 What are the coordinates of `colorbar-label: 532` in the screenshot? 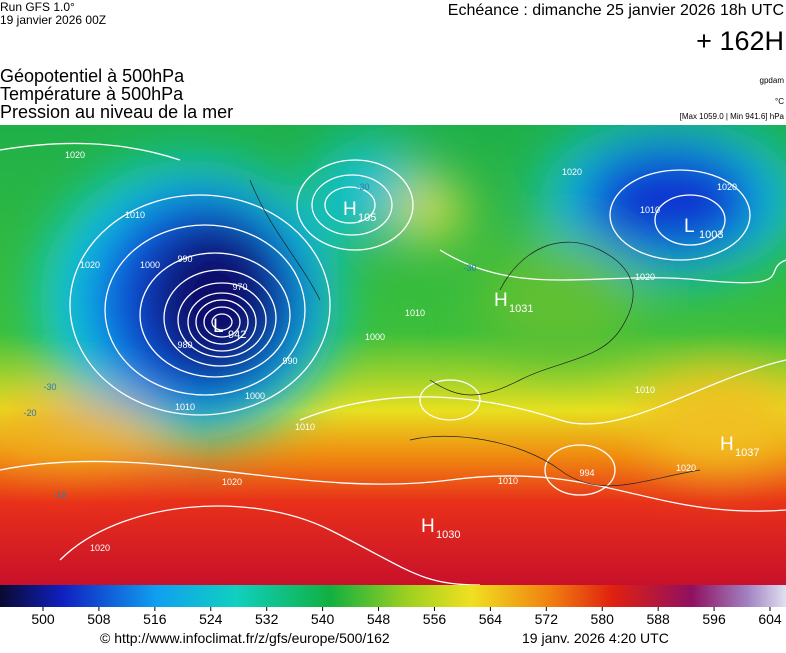 It's located at (267, 619).